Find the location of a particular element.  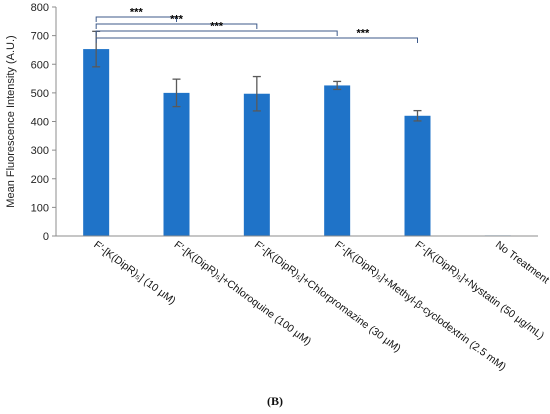

panel-label: (B) is located at coordinates (275, 401).